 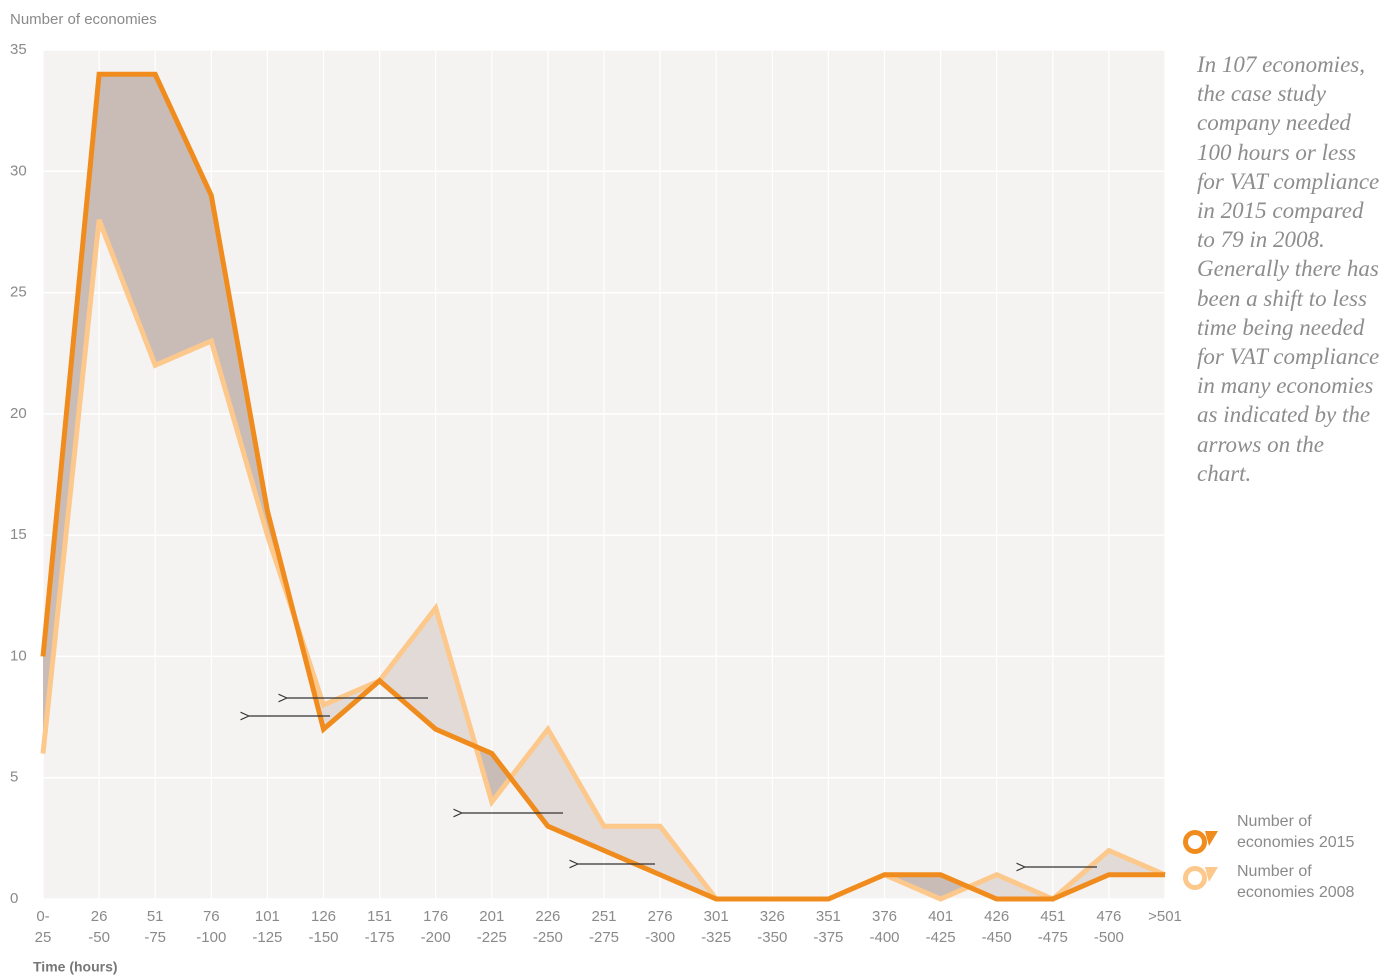 I want to click on y-tick-label: 25, so click(x=18, y=292).